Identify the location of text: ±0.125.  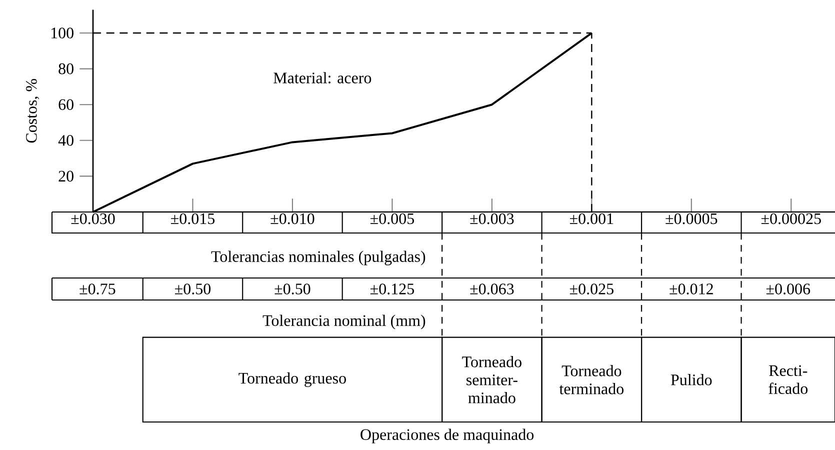
(392, 289).